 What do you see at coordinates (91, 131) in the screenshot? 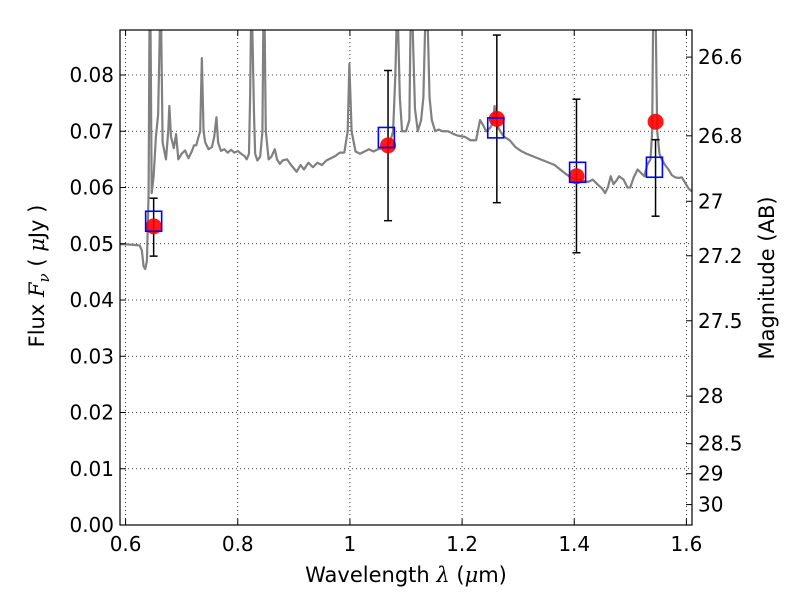
I see `y-tick-label: 0.07` at bounding box center [91, 131].